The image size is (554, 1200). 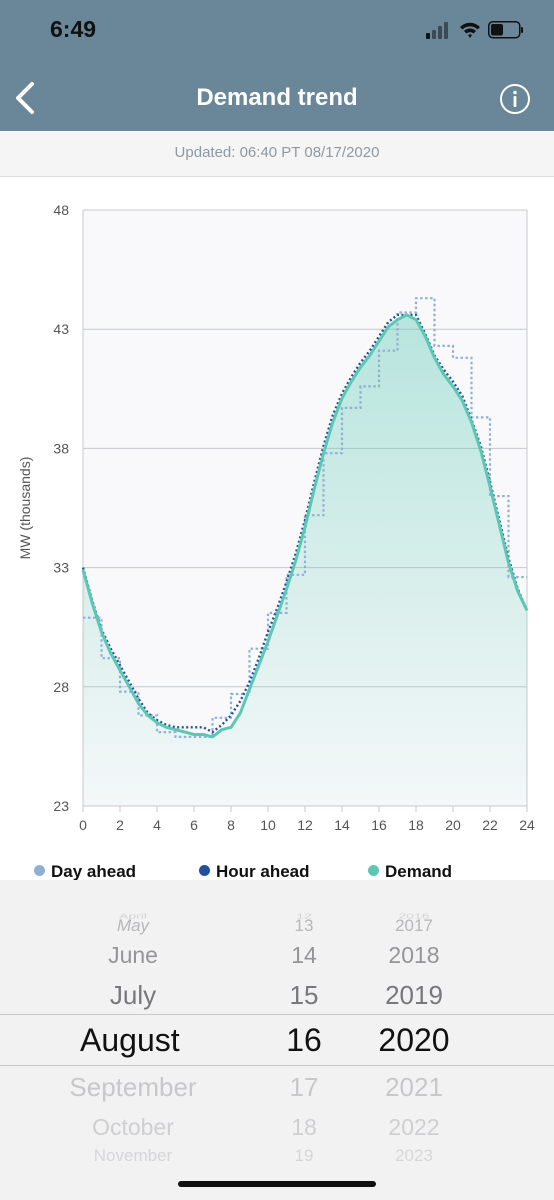 What do you see at coordinates (305, 825) in the screenshot?
I see `x-tick-label: 12` at bounding box center [305, 825].